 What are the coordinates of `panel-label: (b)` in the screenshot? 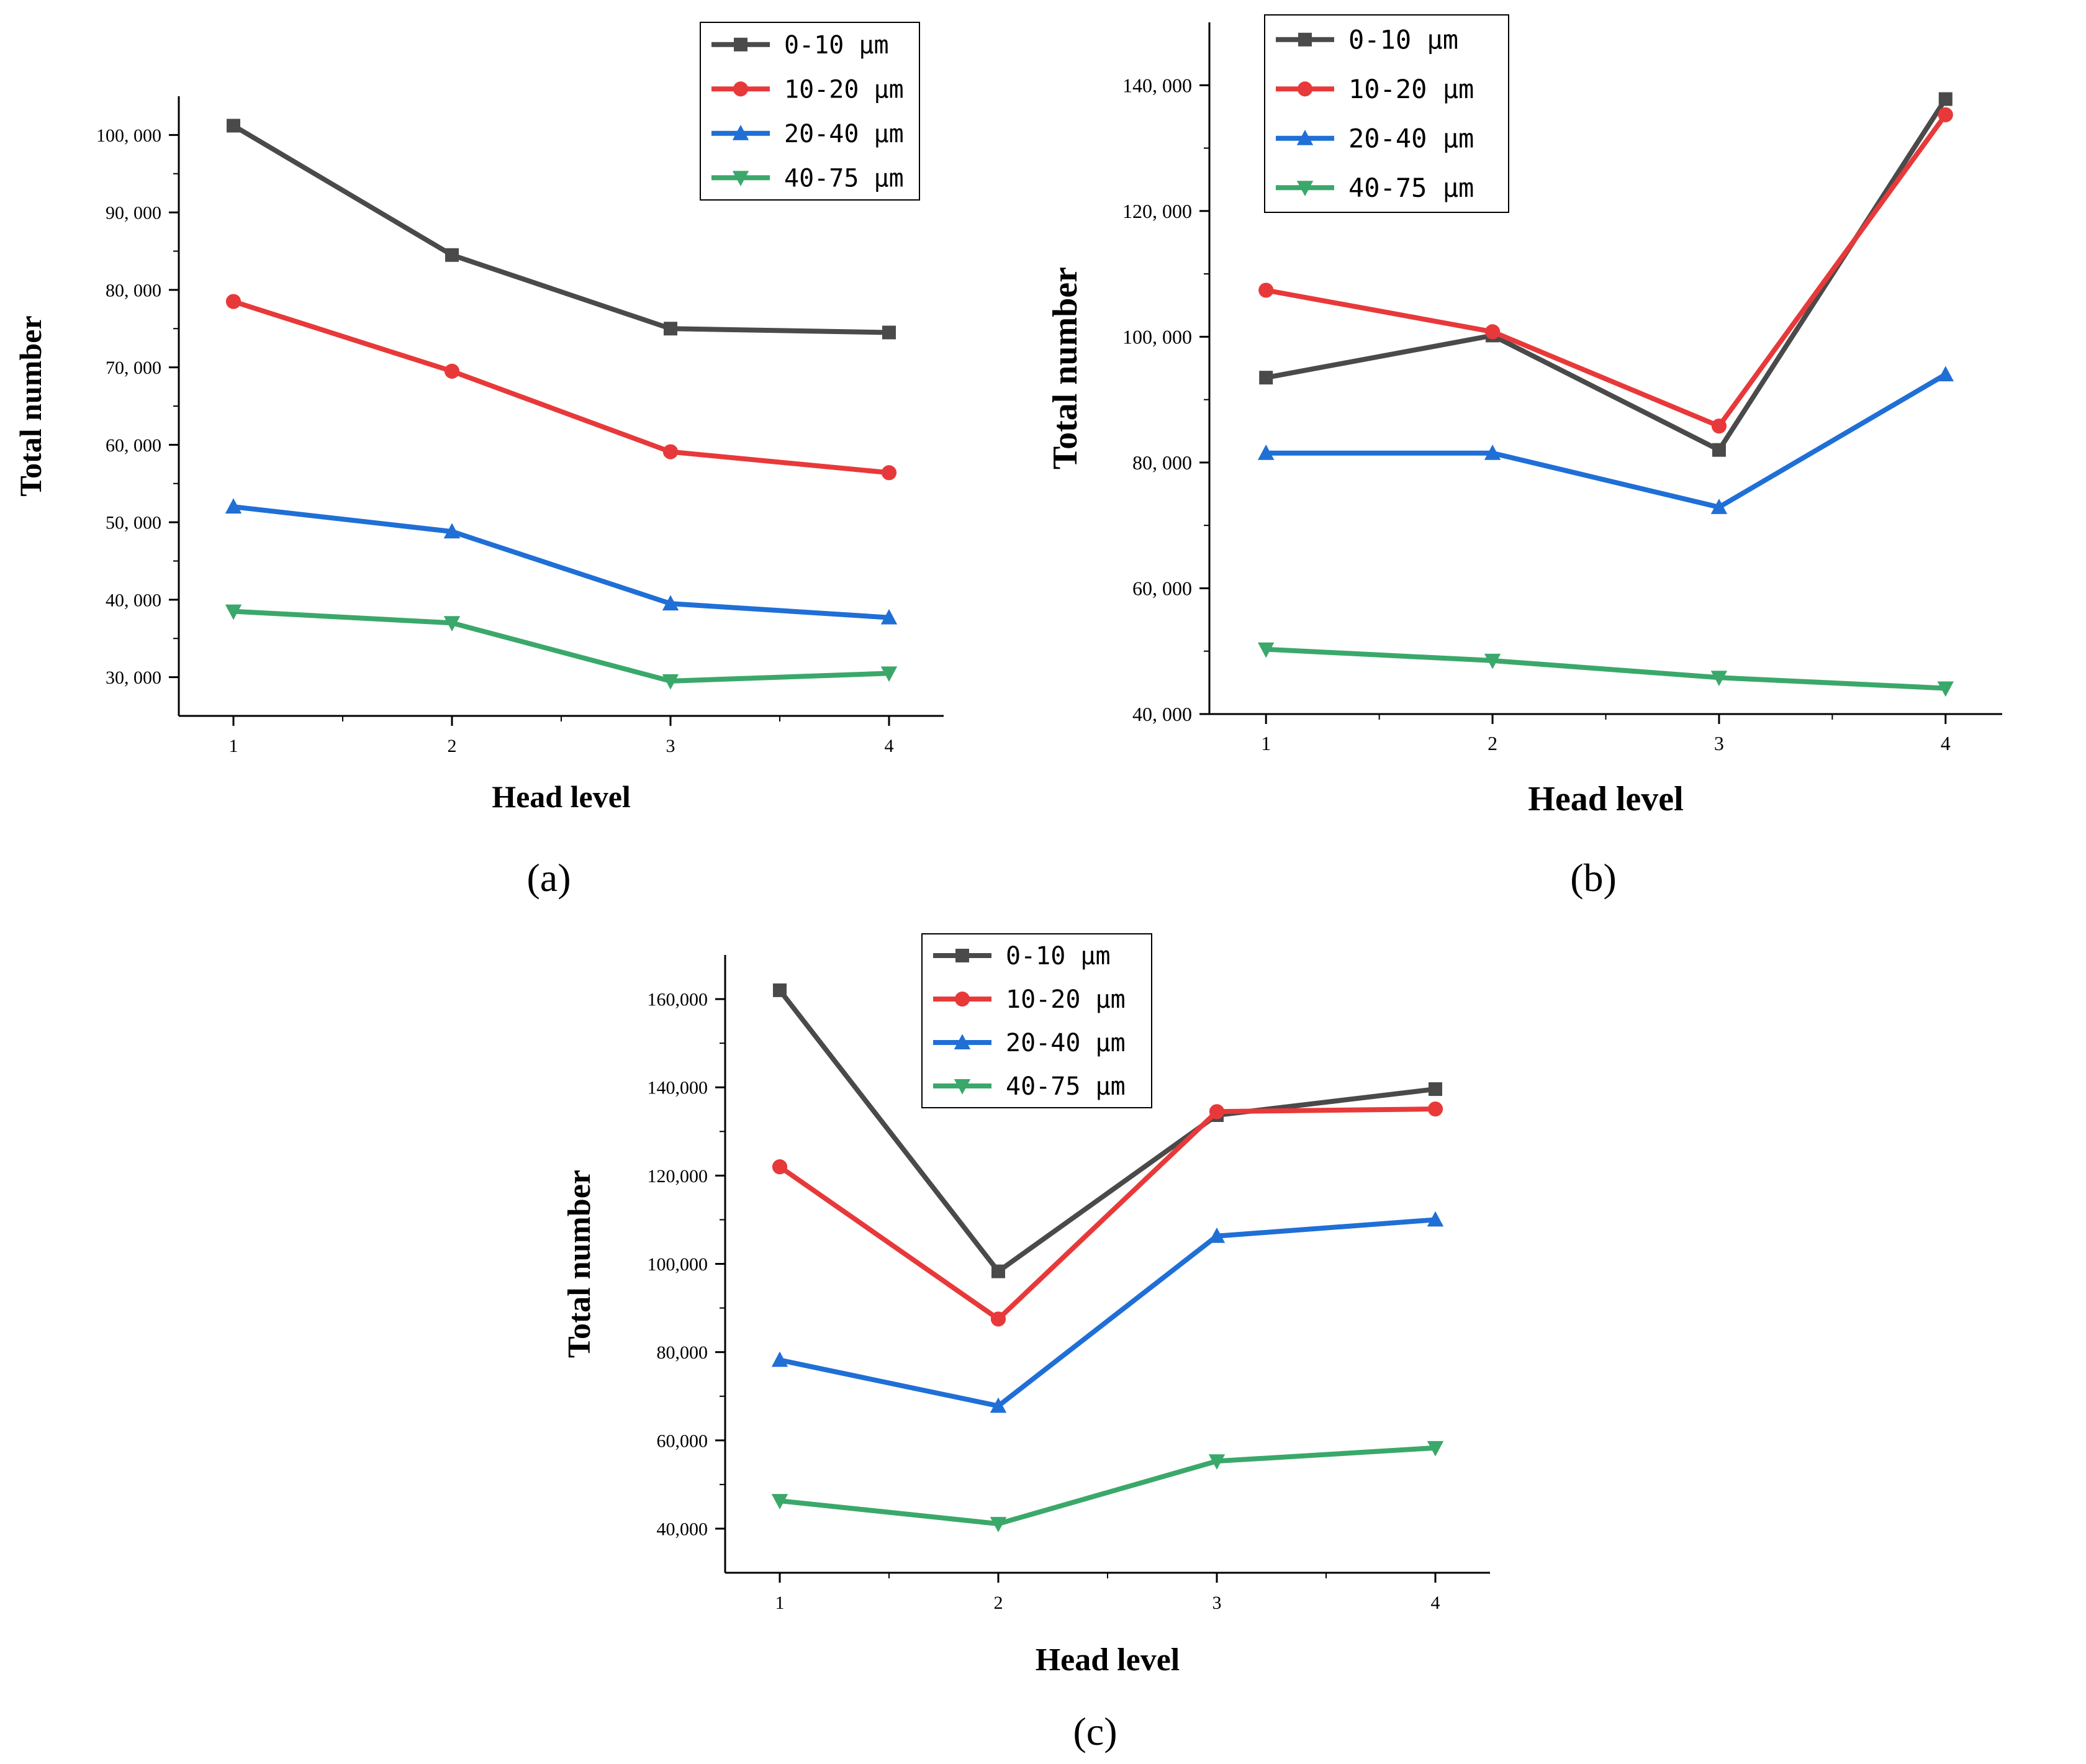 It's located at (1593, 878).